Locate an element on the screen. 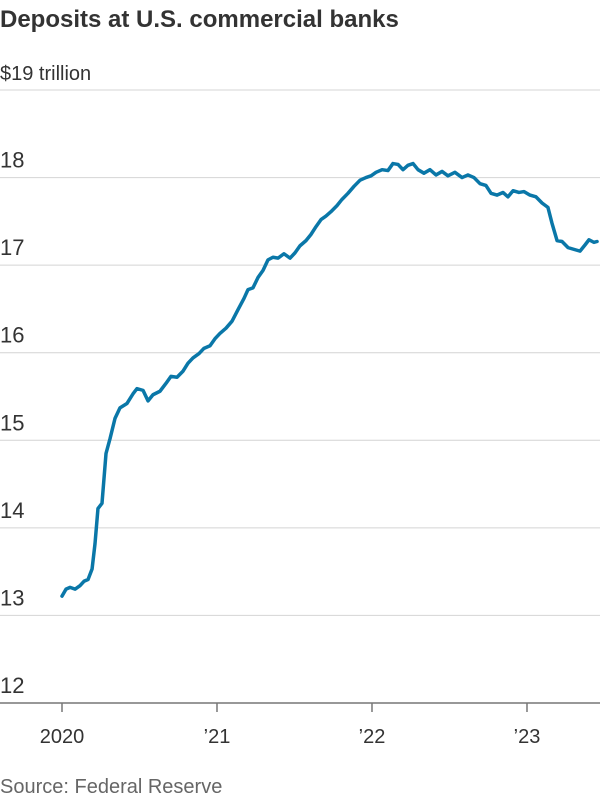  x-tick-label: 2020 is located at coordinates (62, 737).